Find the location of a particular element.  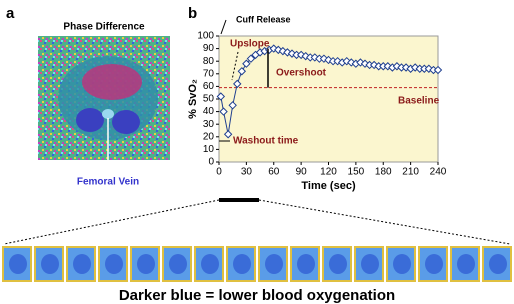

y-tick-label: 100 is located at coordinates (205, 36).